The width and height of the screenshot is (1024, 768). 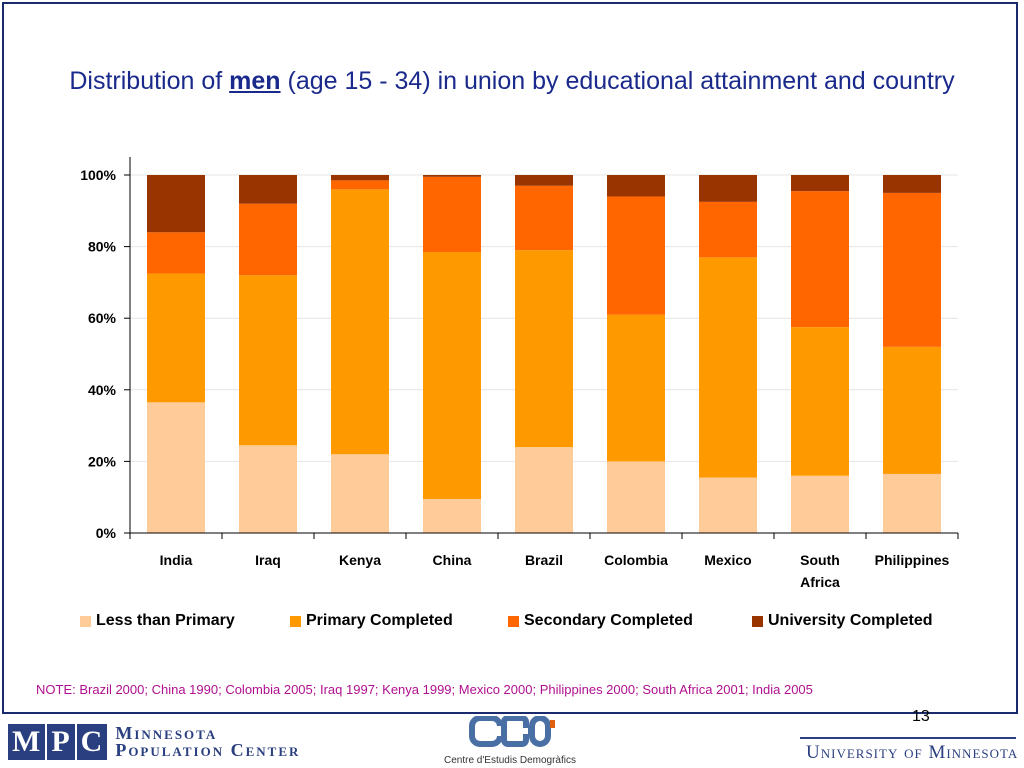 I want to click on y-tick-label: 80%, so click(x=102, y=247).